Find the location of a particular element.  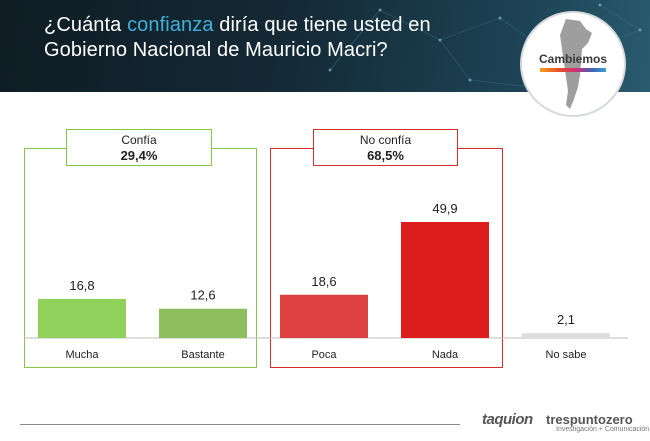

category-label: No sabe is located at coordinates (566, 355).